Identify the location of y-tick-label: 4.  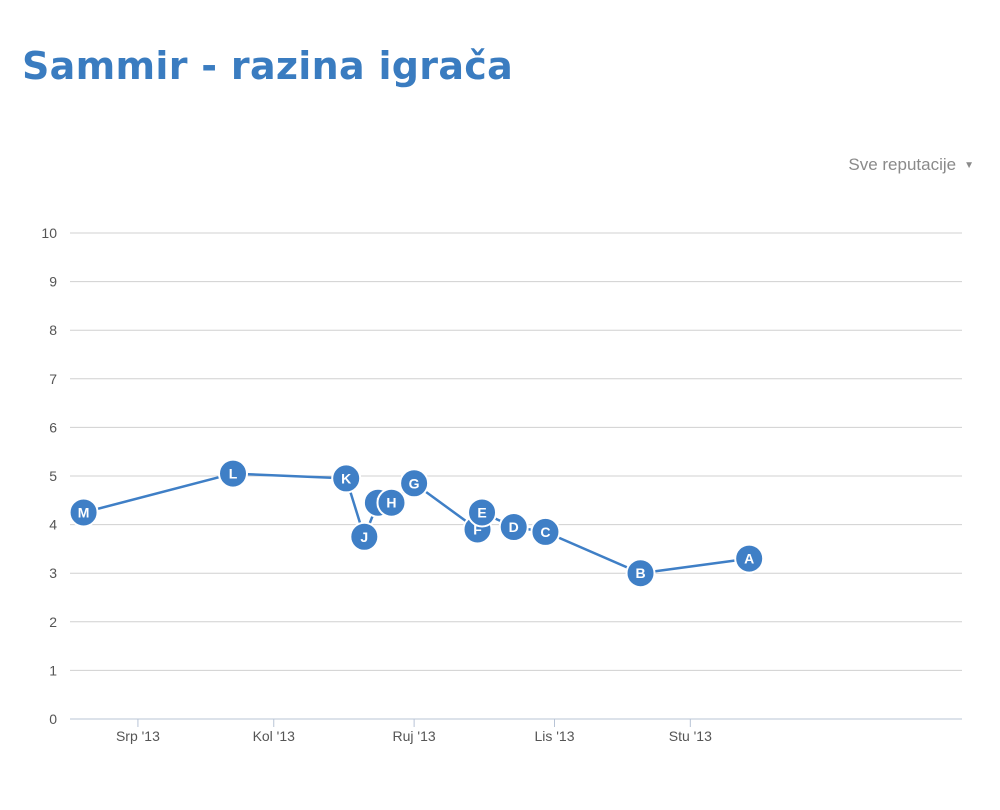
(53, 525).